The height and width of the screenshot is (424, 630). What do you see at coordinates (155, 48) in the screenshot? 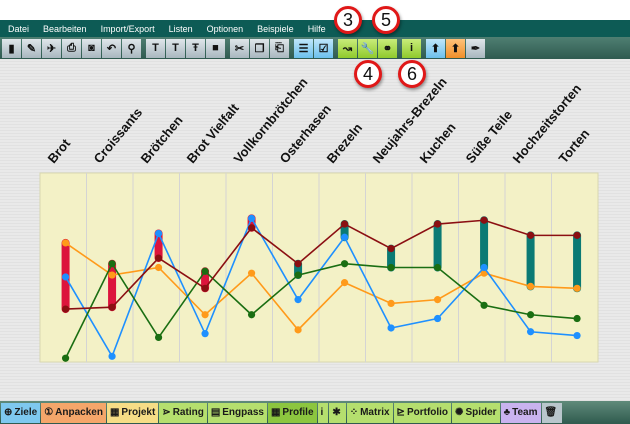
I see `text-bold-button: T` at bounding box center [155, 48].